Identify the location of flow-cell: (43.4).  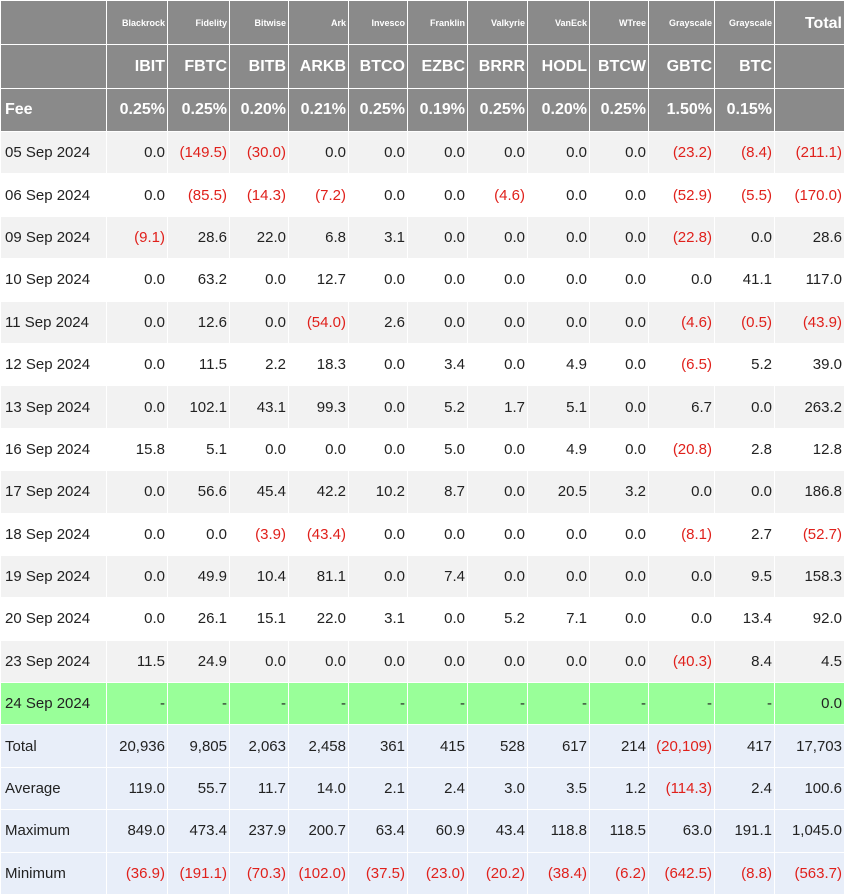
(318, 534).